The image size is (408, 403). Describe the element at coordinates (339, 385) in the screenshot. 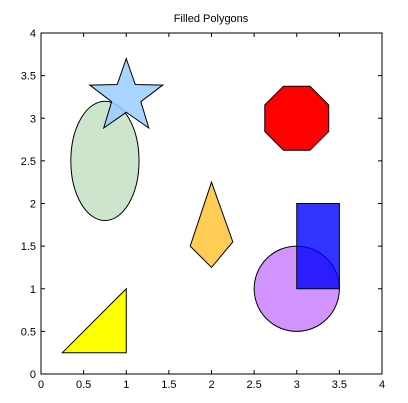

I see `x-tick-label: 3.5` at that location.